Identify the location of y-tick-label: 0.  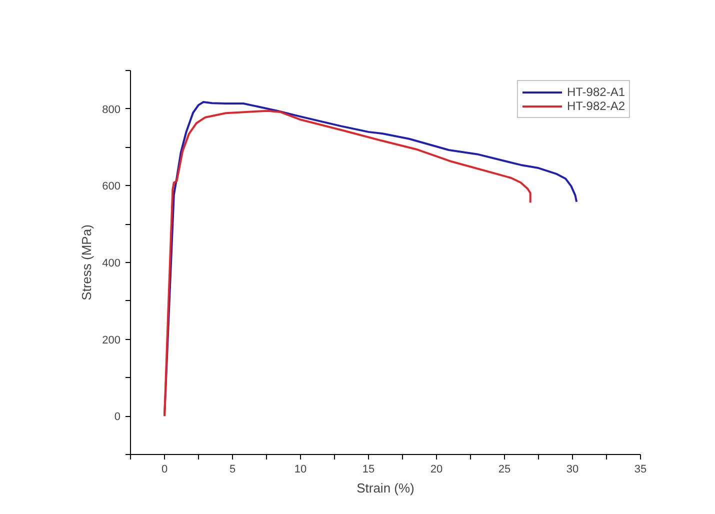
(117, 417).